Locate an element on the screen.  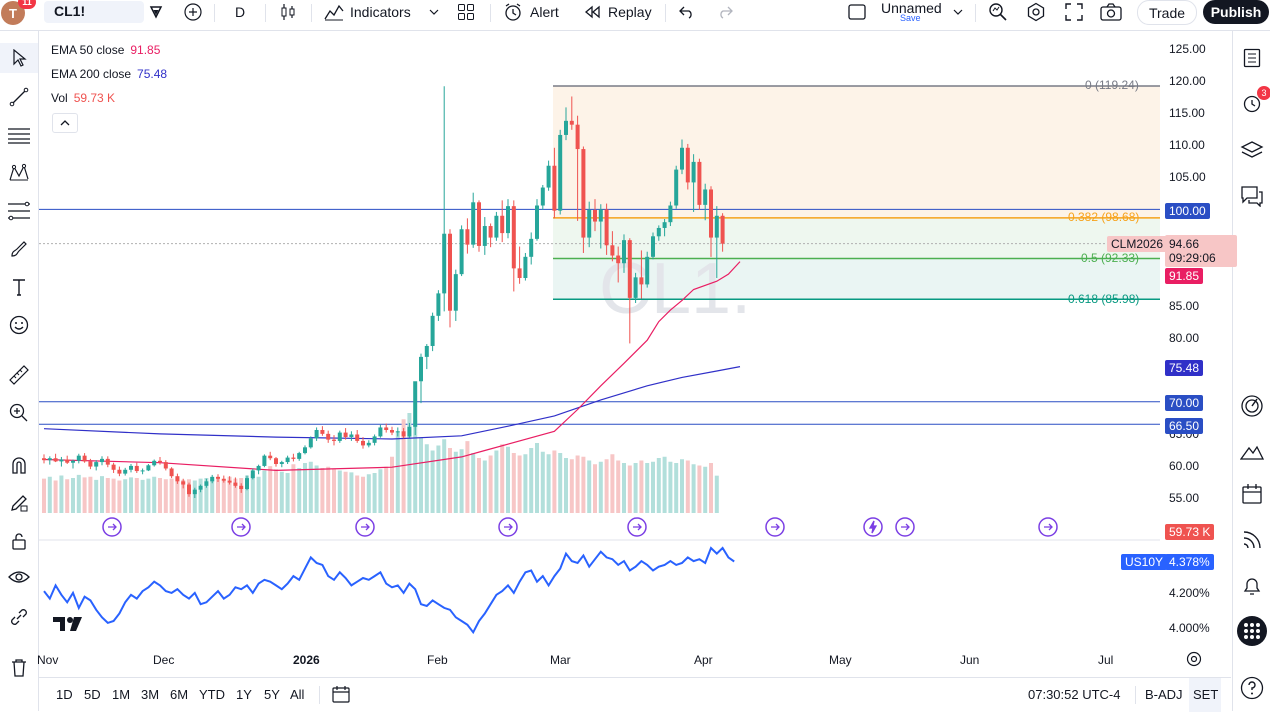
brush-icon is located at coordinates (19, 249).